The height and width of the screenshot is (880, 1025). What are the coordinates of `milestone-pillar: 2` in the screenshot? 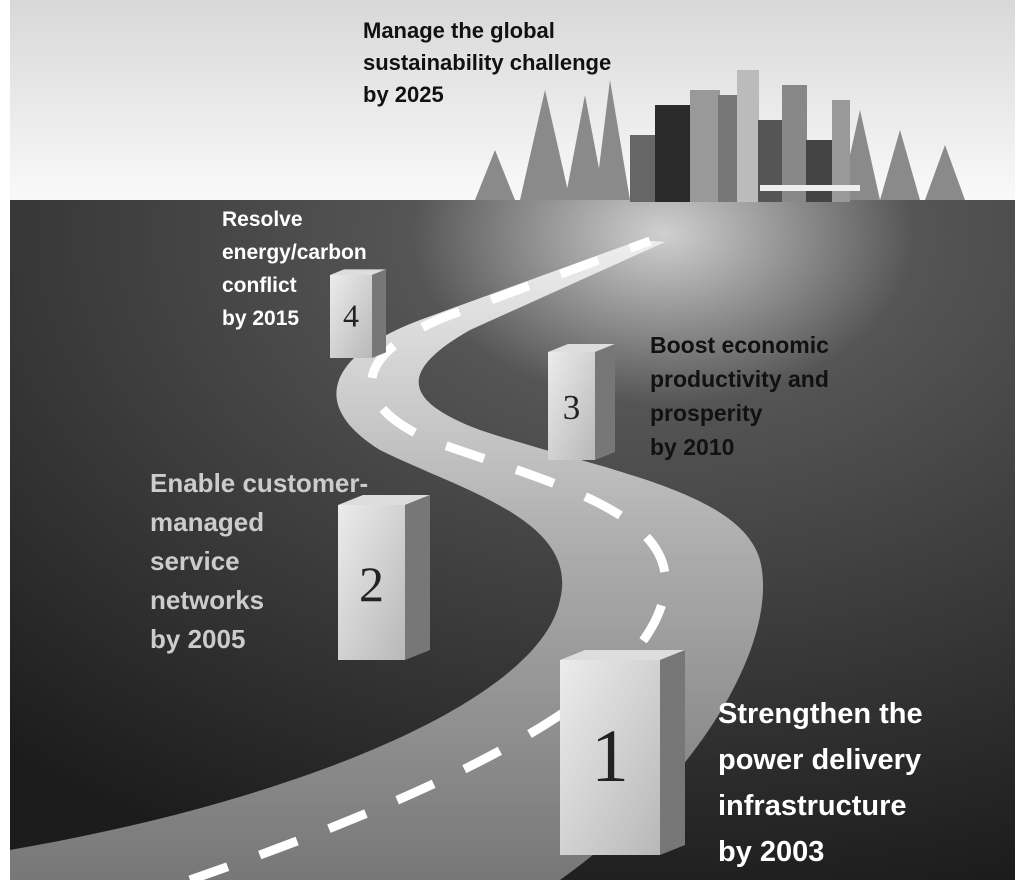 It's located at (384, 577).